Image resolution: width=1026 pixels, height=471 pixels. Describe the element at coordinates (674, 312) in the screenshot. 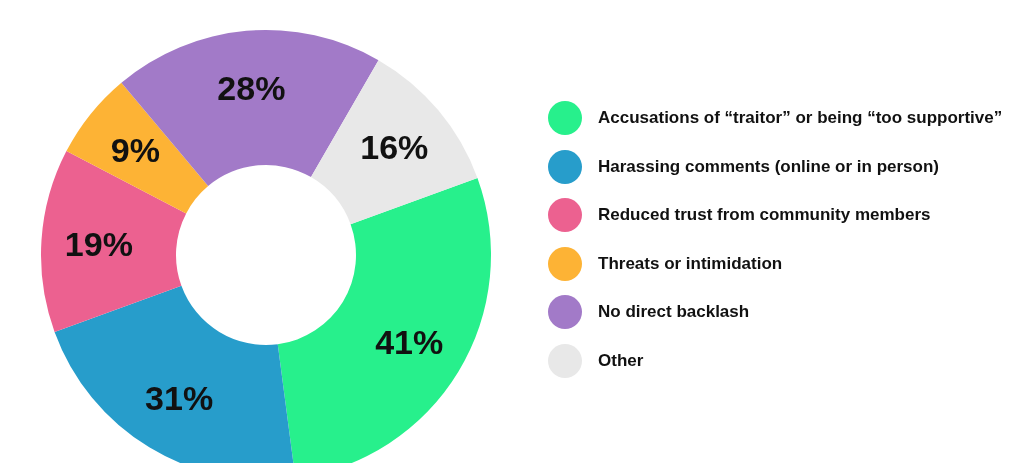

I see `legend-label: No direct backlash` at that location.